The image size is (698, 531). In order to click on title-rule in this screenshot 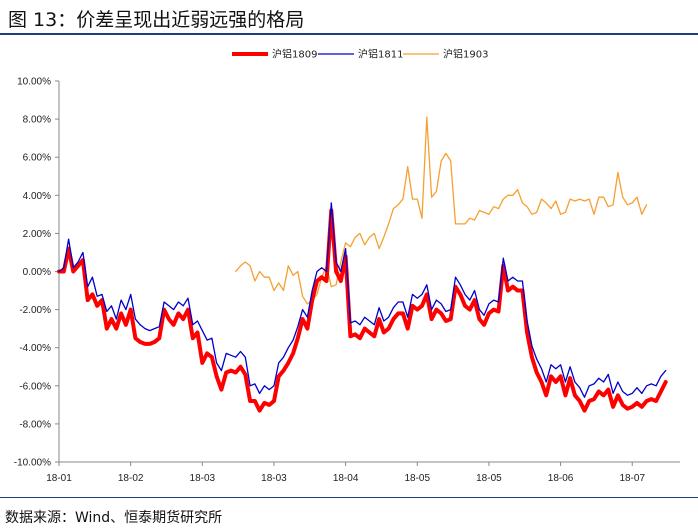, I will do `click(349, 34)`.